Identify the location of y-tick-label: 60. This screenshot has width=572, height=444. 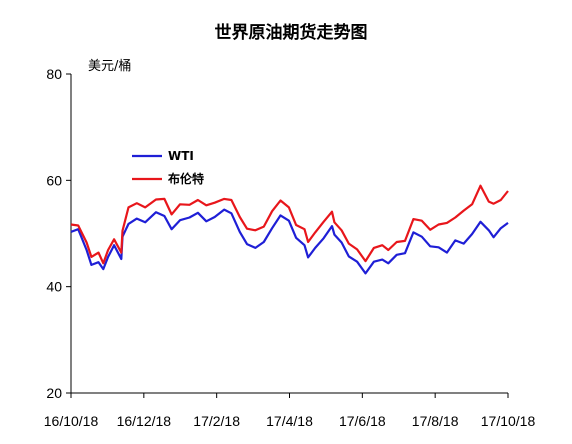
(54, 180).